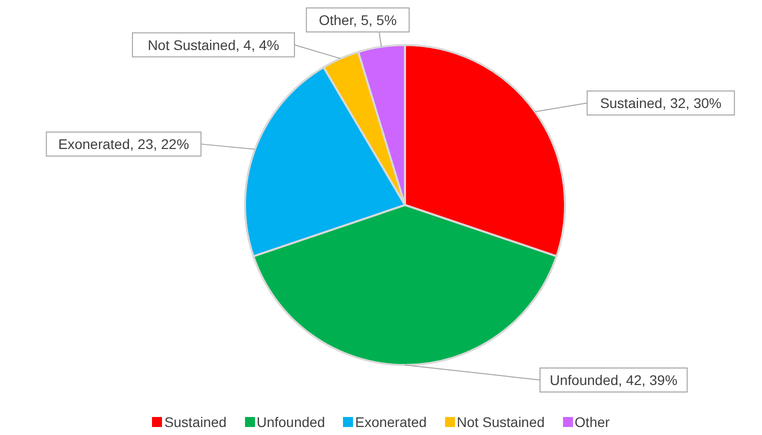 This screenshot has height=435, width=762. I want to click on legend-label: Unfounded, so click(291, 422).